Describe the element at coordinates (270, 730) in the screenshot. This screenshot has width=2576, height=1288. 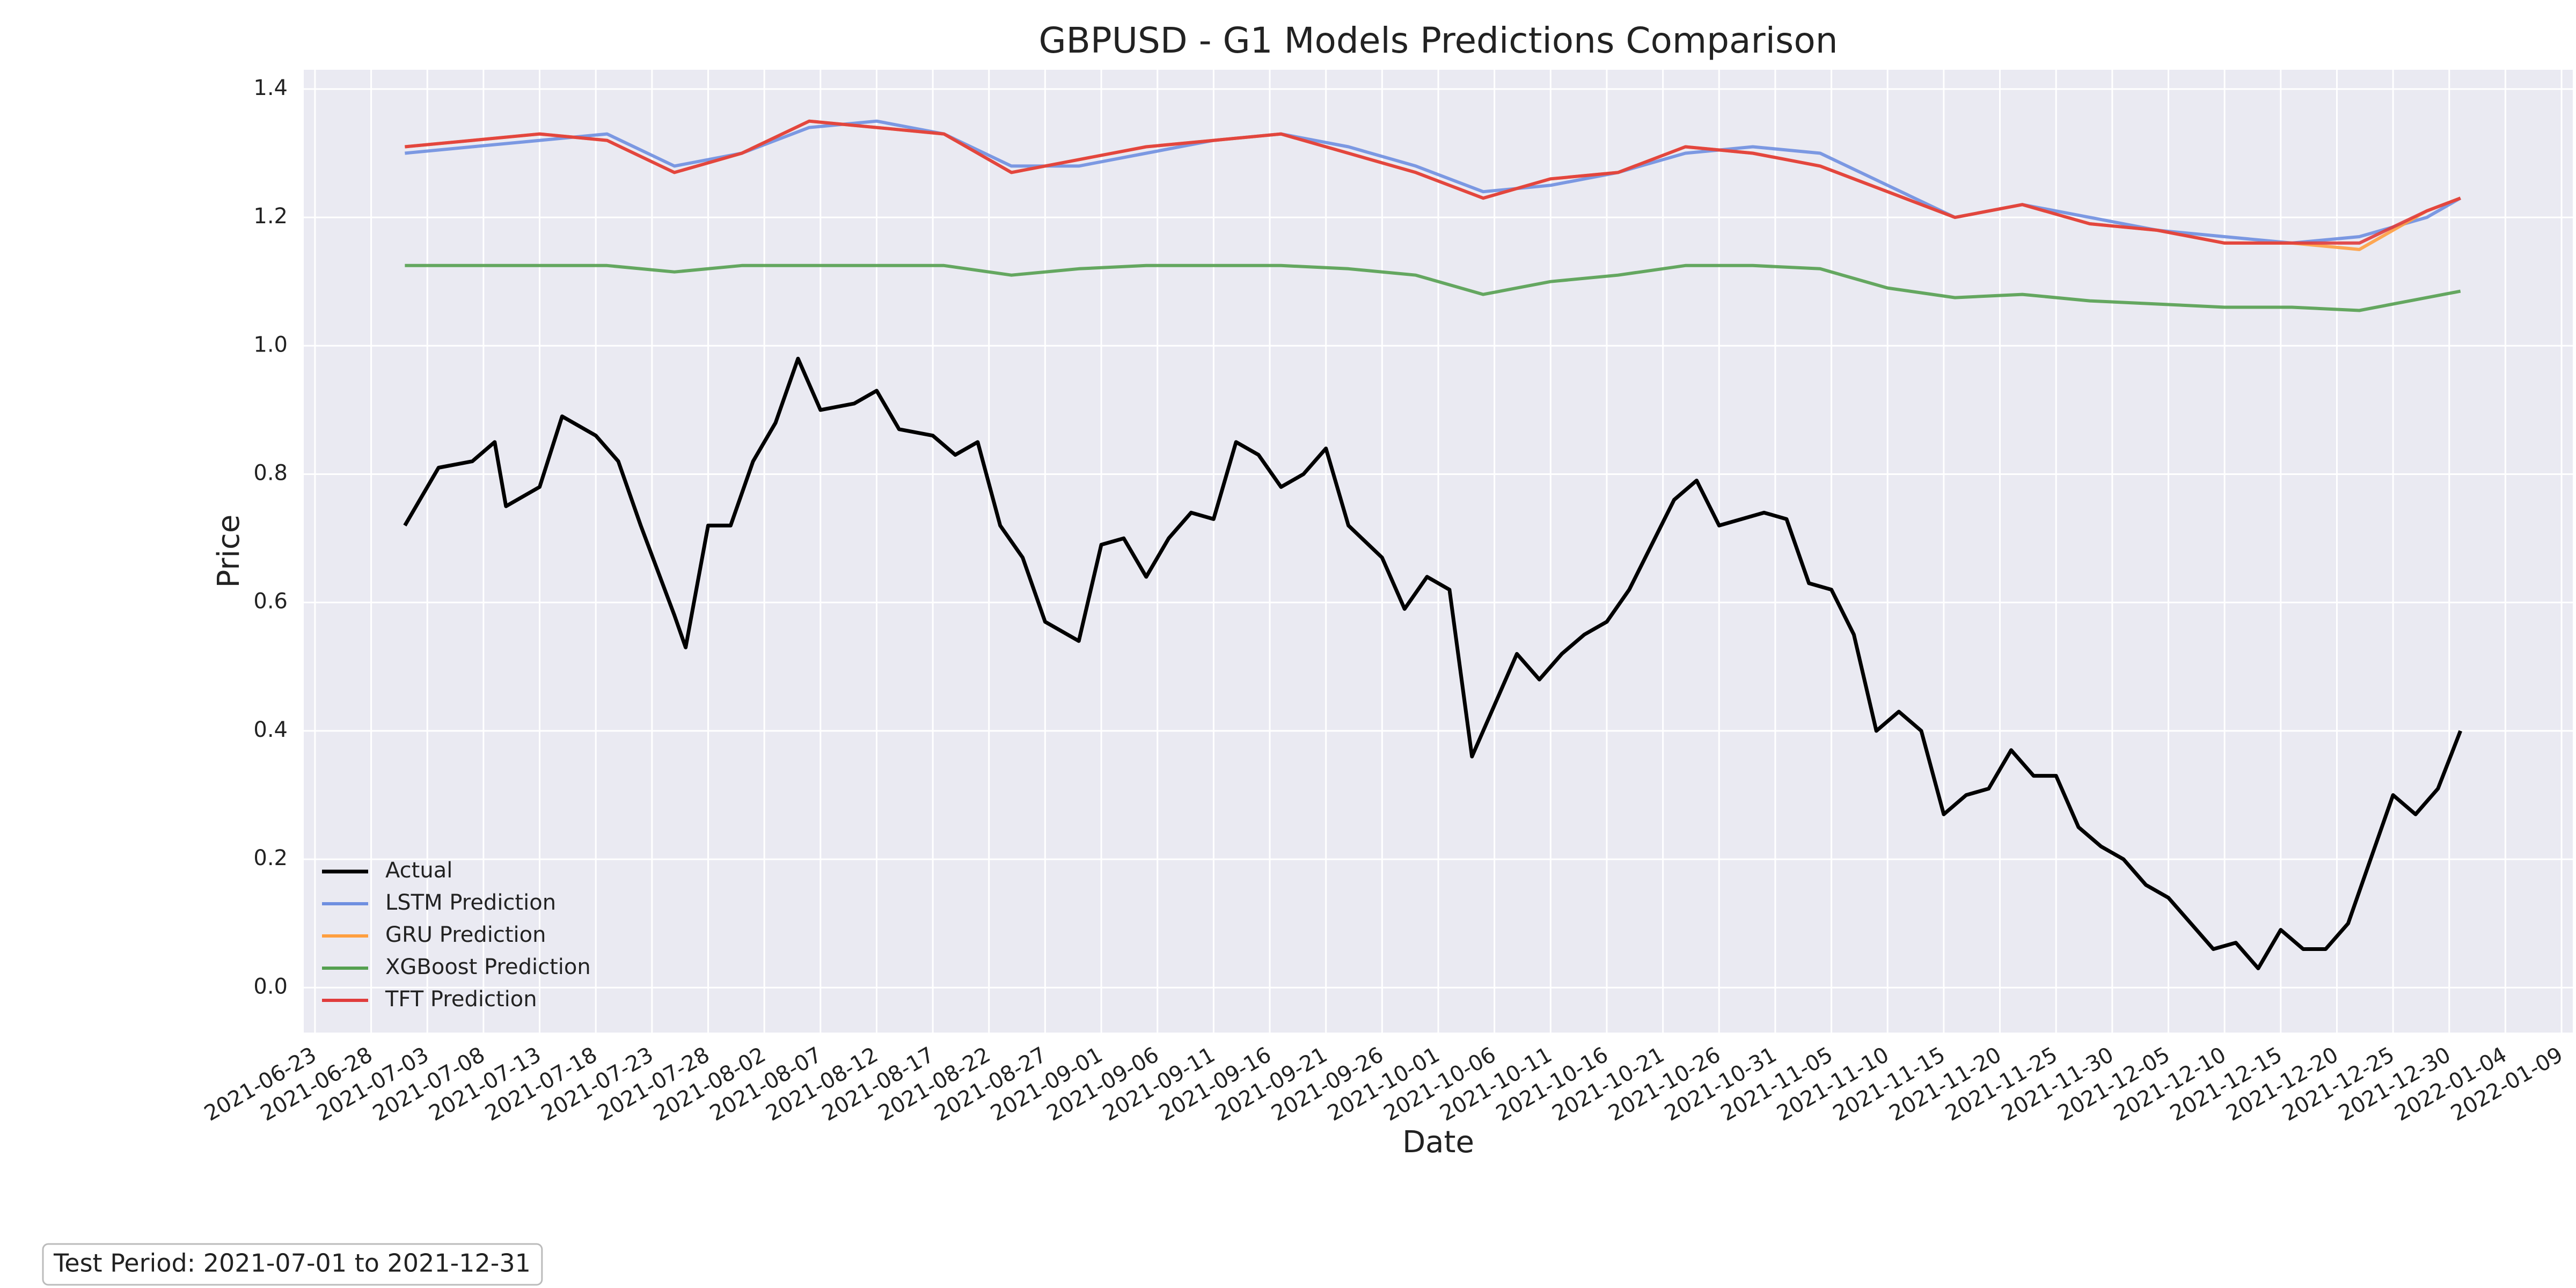
I see `y-tick-label: 0.4` at that location.